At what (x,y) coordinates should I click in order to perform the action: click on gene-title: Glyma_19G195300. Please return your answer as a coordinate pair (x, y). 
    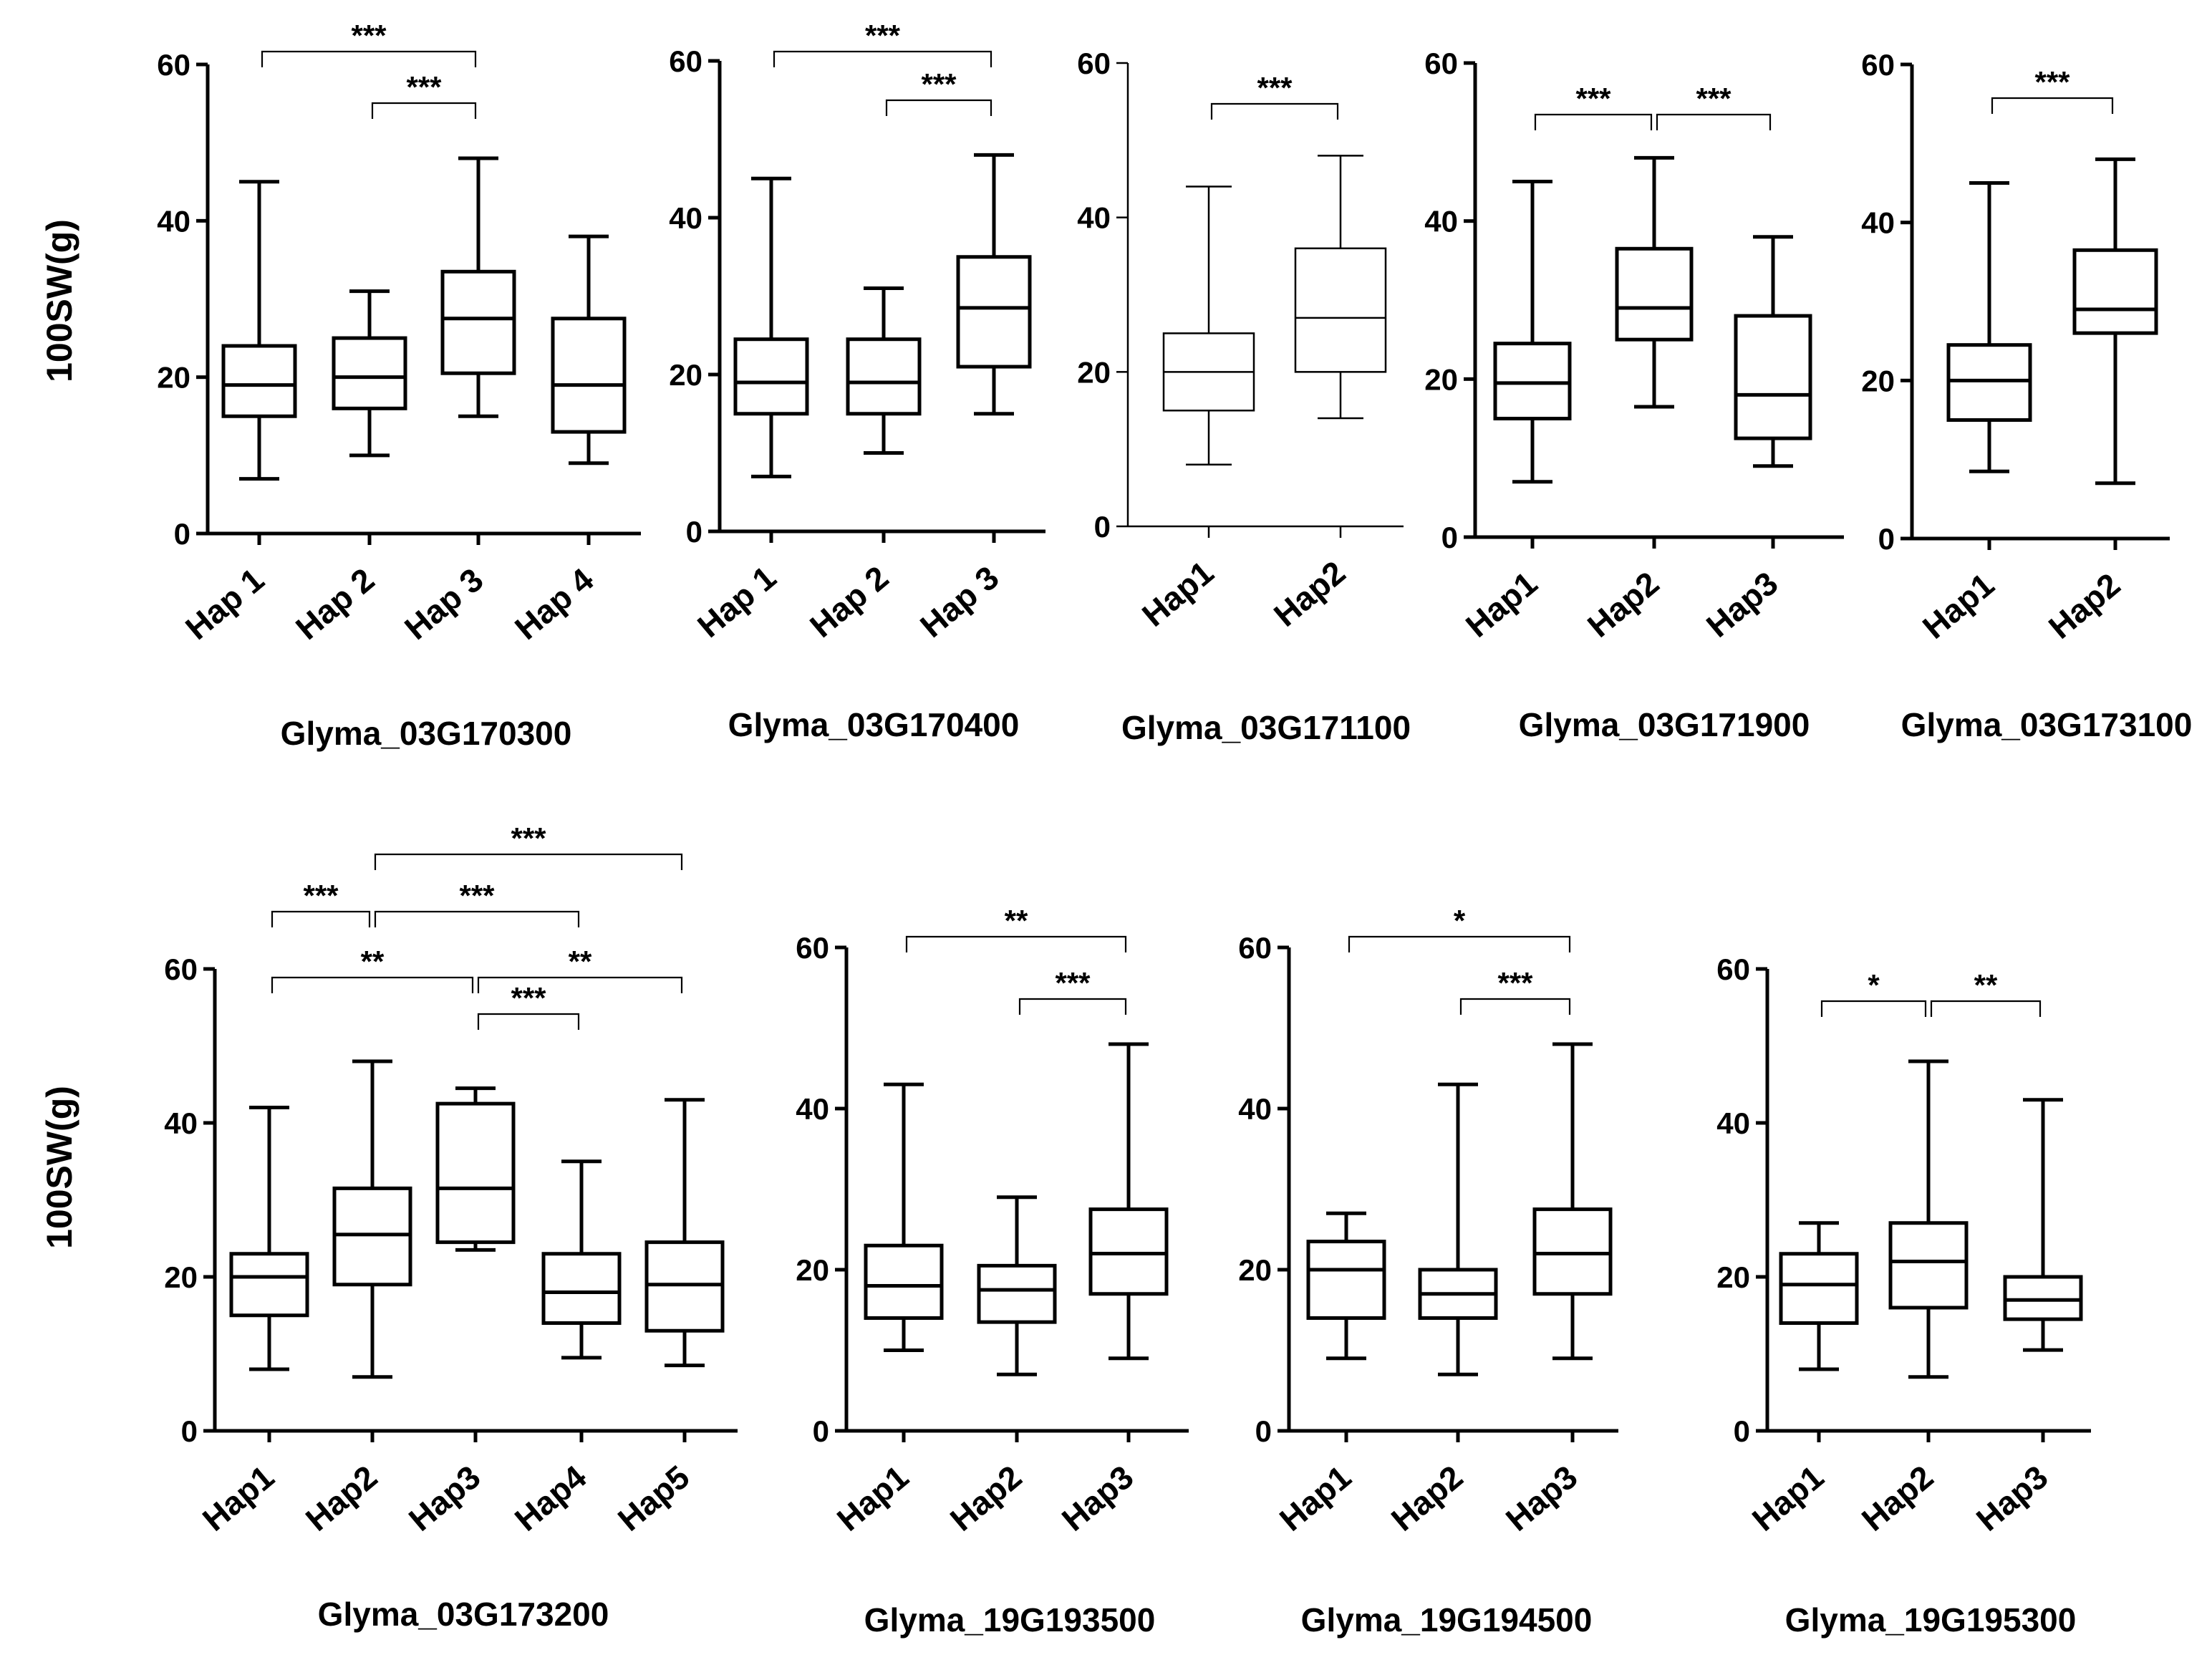
    Looking at the image, I should click on (1931, 1620).